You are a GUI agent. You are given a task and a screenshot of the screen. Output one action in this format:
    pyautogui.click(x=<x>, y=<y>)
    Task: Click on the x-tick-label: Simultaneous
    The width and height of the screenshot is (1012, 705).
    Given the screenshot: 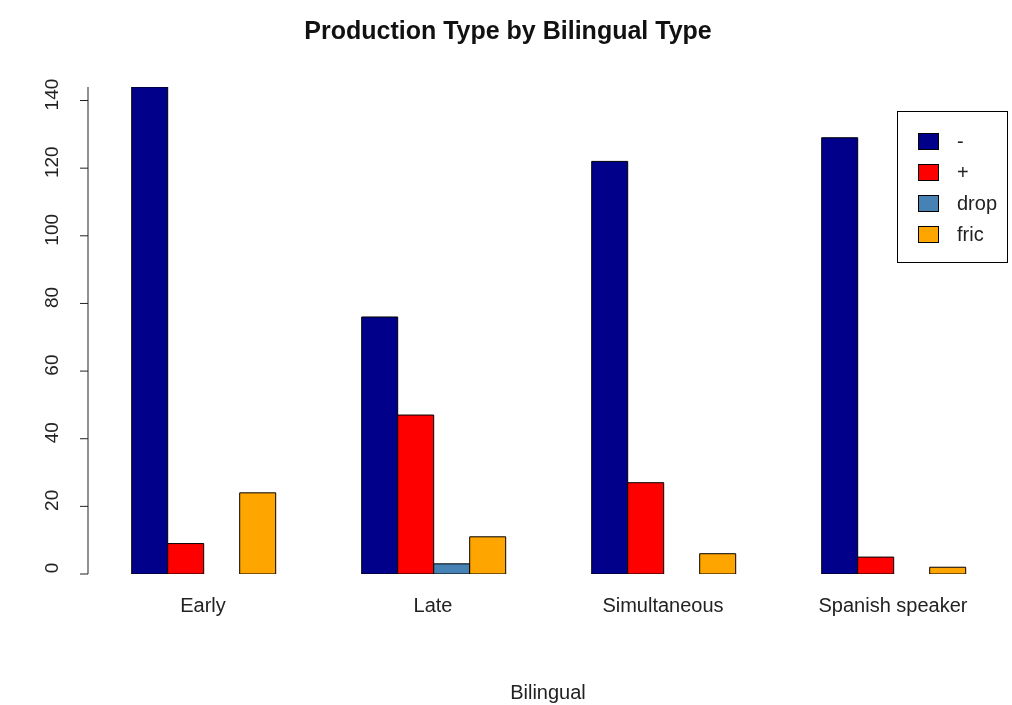 What is the action you would take?
    pyautogui.click(x=663, y=605)
    